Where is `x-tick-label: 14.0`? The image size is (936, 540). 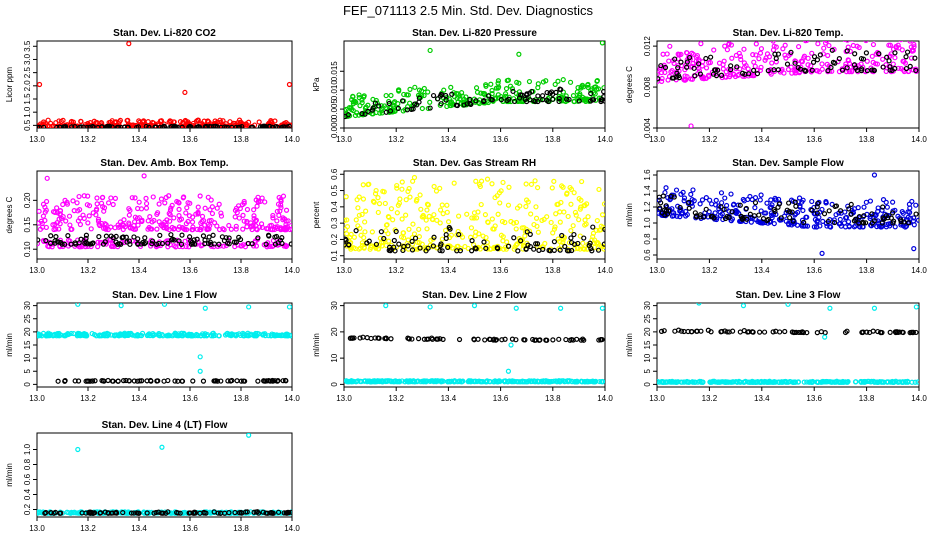
x-tick-label: 14.0 is located at coordinates (605, 398).